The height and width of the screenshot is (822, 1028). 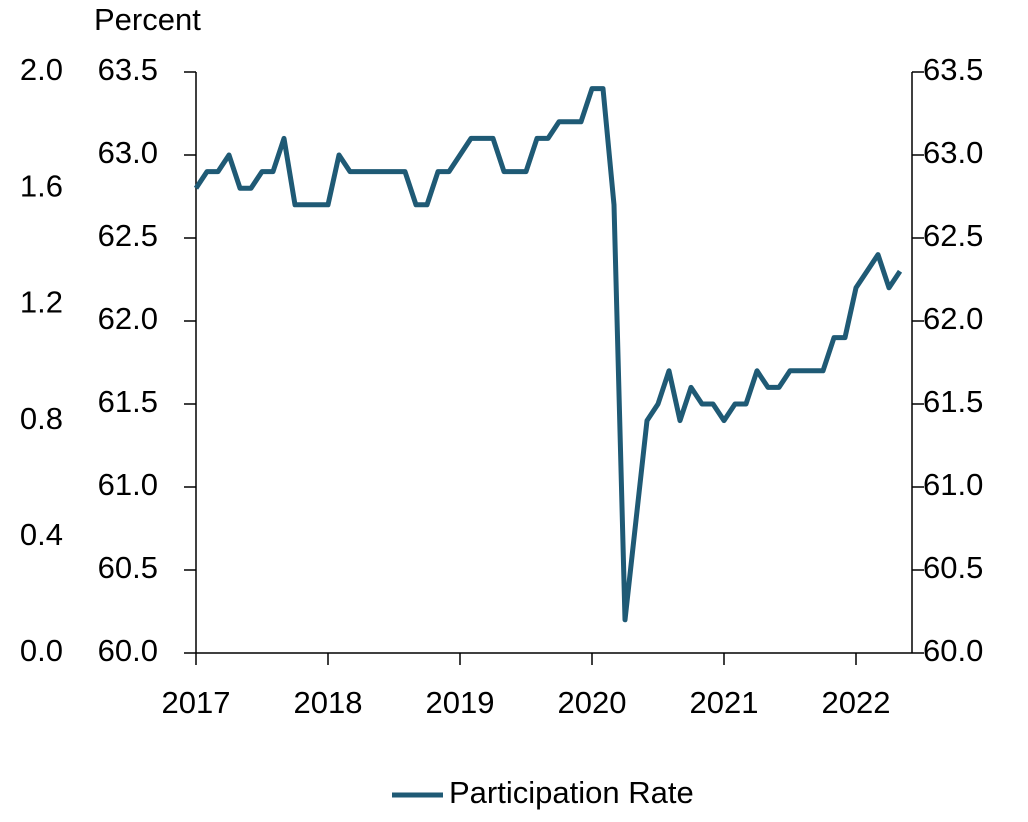 What do you see at coordinates (953, 152) in the screenshot?
I see `y-tick-label-right: 63.0` at bounding box center [953, 152].